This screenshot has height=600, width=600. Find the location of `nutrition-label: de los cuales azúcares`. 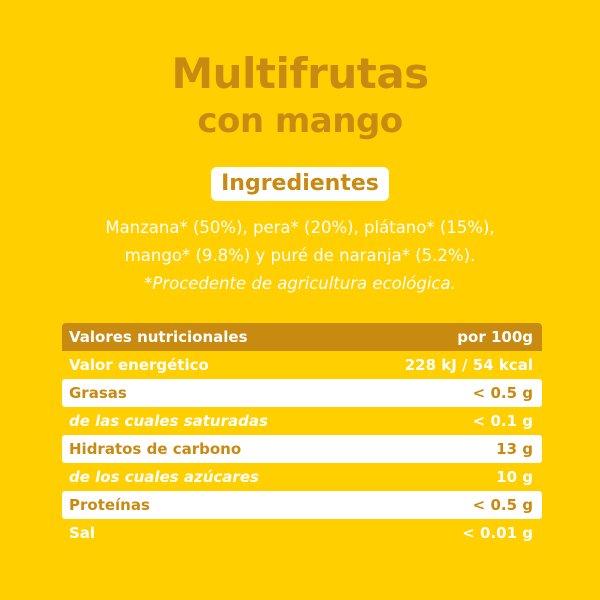

nutrition-label: de los cuales azúcares is located at coordinates (164, 477).